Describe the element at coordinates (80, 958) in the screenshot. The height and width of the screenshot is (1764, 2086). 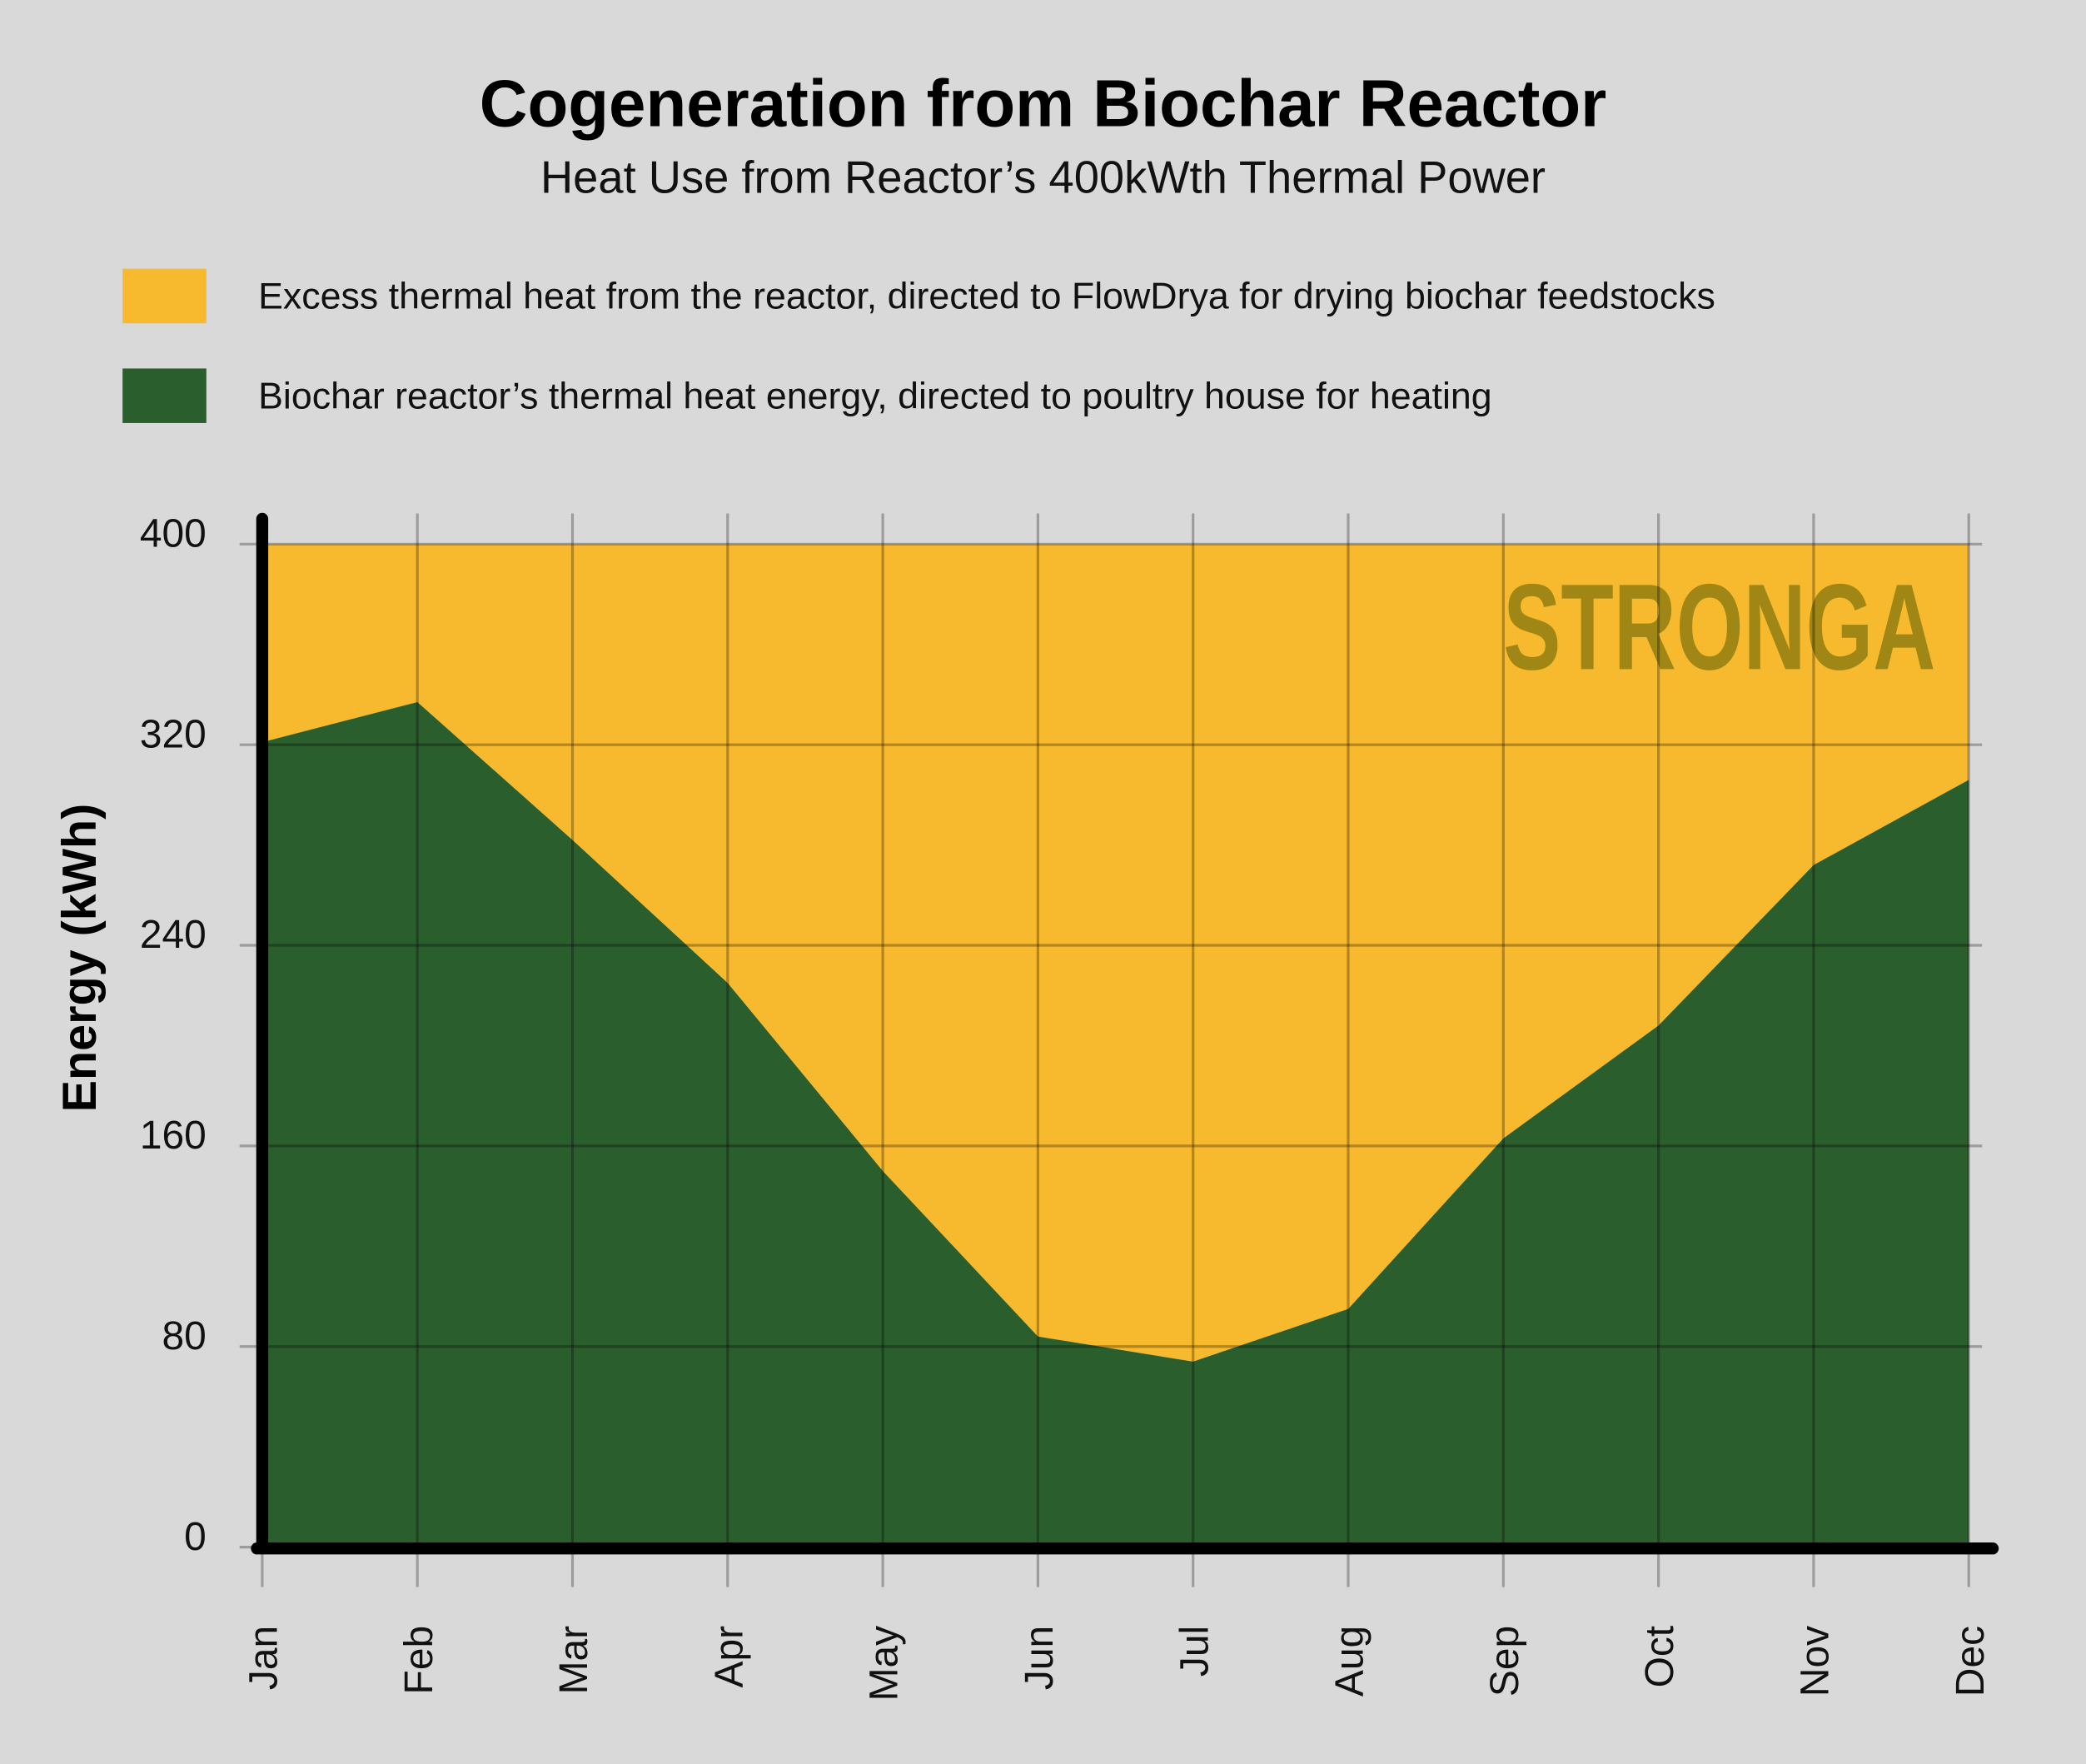
I see `y-axis-label: Energy (kWh)` at that location.